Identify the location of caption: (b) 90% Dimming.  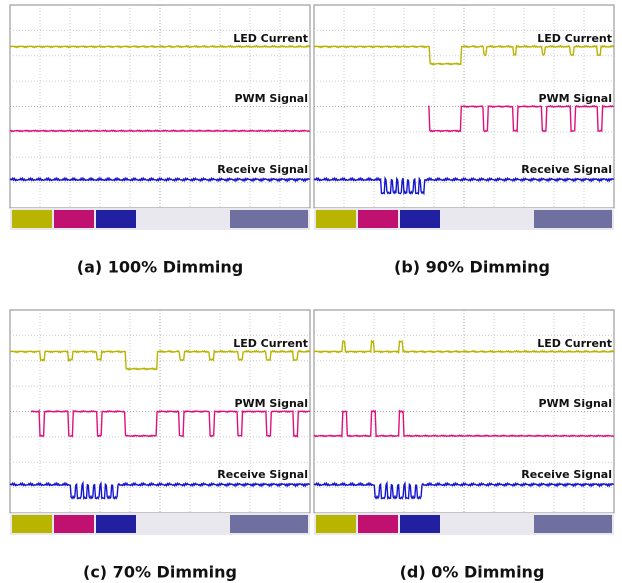
(472, 267).